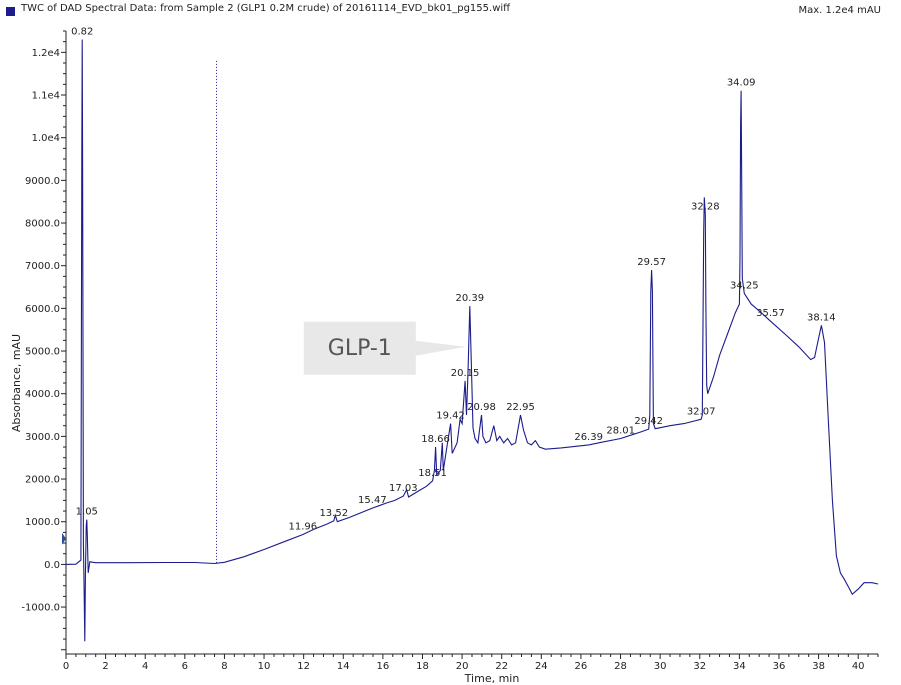 This screenshot has width=901, height=685. What do you see at coordinates (620, 666) in the screenshot?
I see `x-tick-label: 28` at bounding box center [620, 666].